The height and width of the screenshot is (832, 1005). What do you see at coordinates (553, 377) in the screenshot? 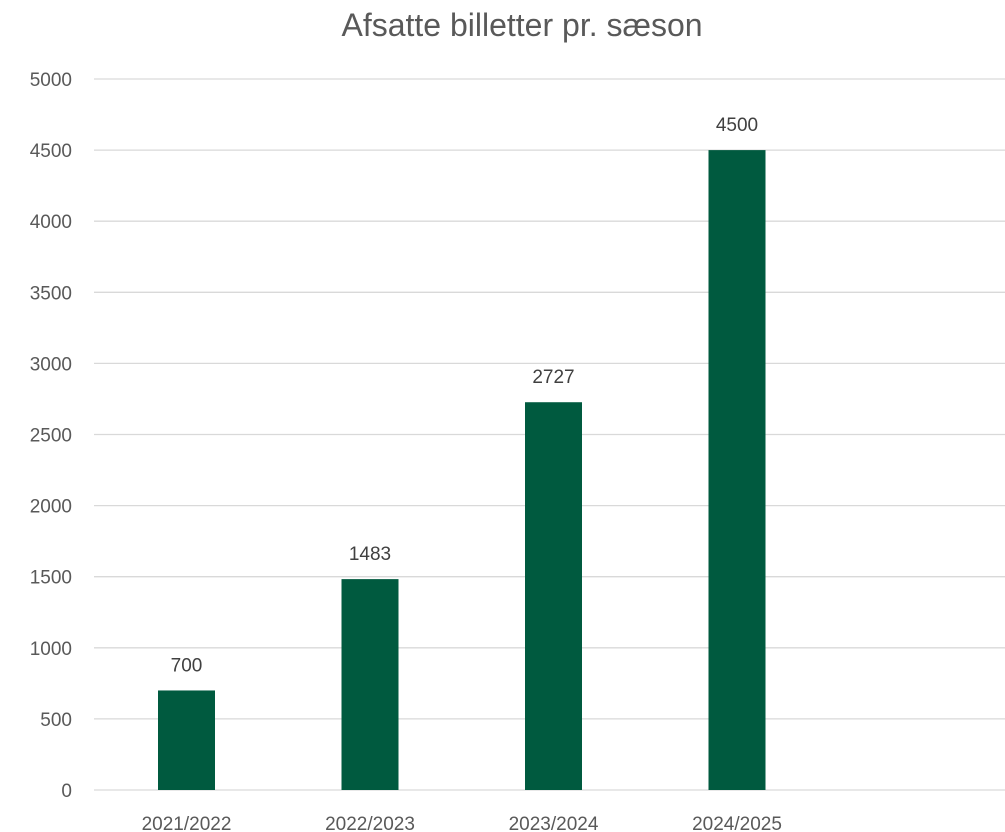
I see `data-label: 2727` at bounding box center [553, 377].